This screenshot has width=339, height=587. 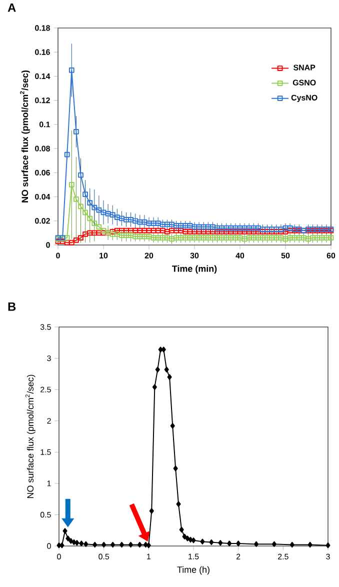 What do you see at coordinates (193, 570) in the screenshot?
I see `x-axis-title: Time (h)` at bounding box center [193, 570].